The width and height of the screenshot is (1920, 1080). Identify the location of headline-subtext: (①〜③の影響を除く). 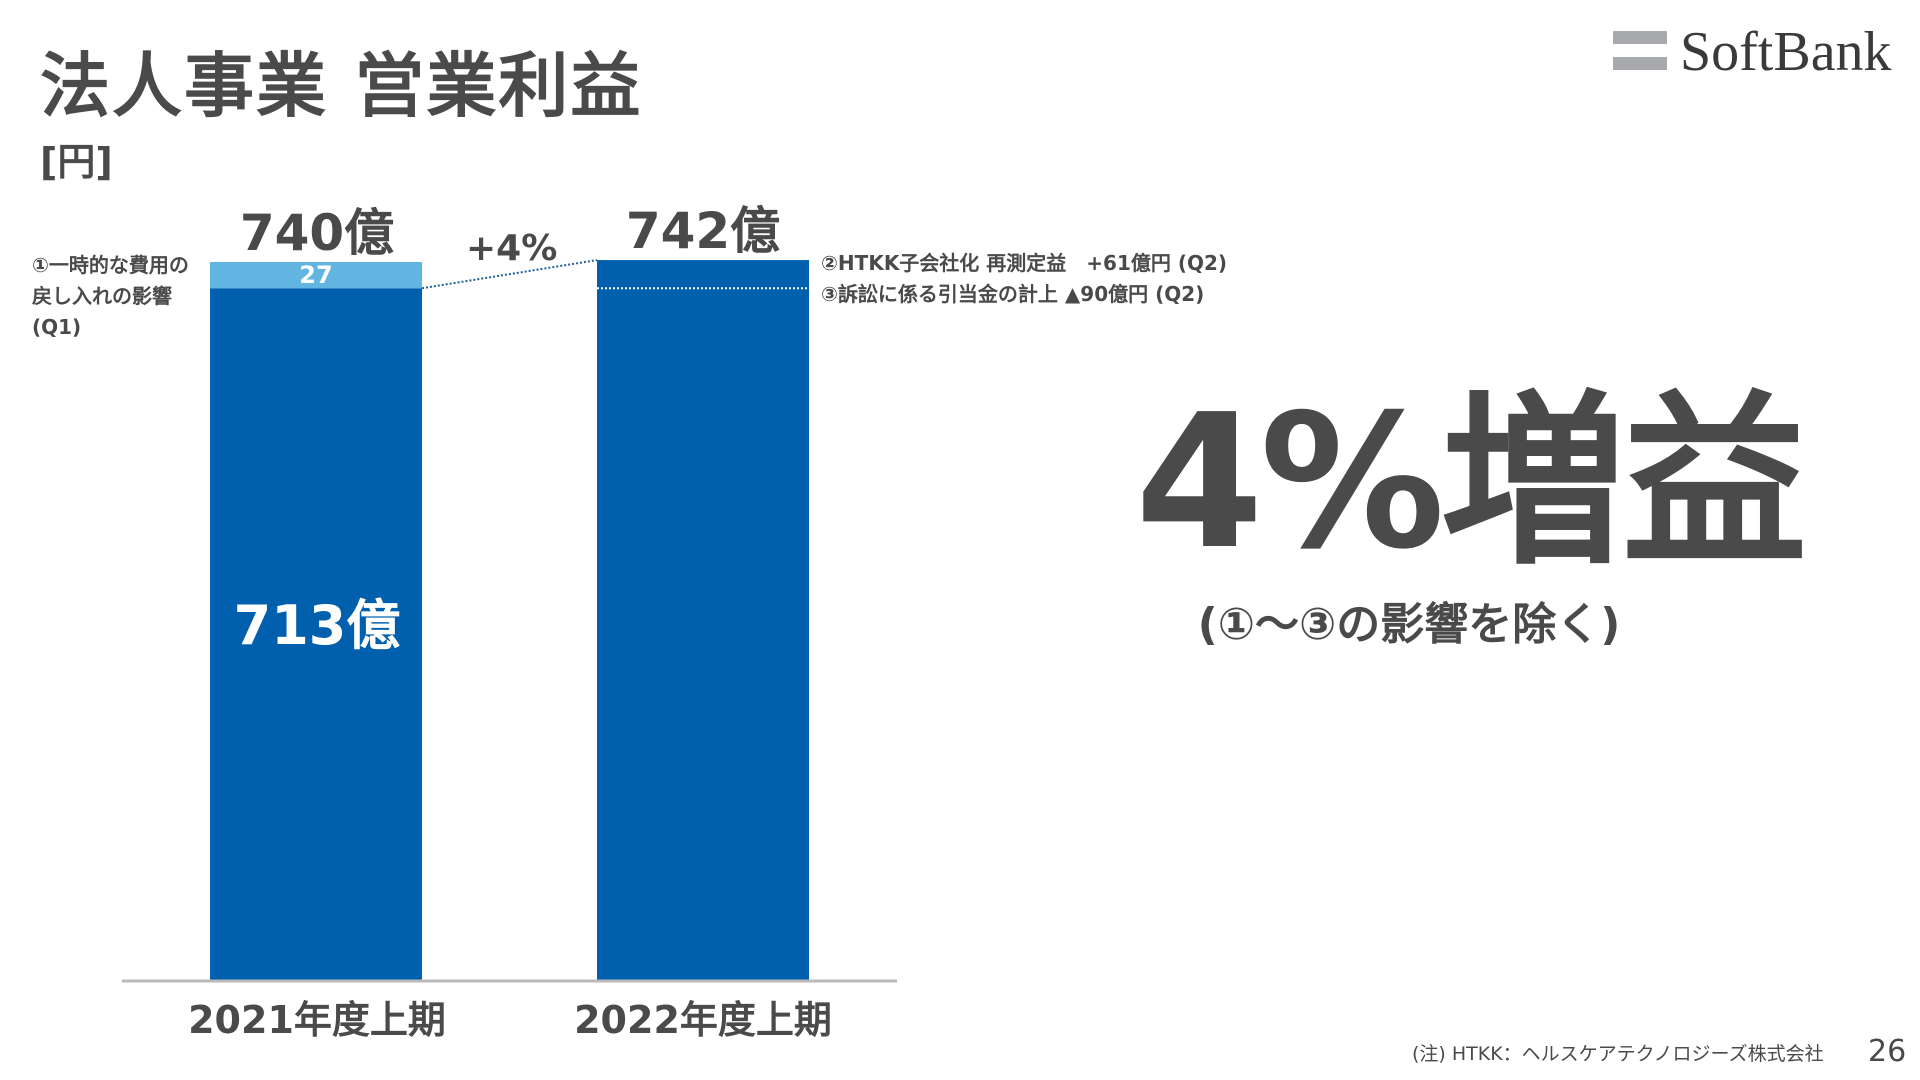
(1409, 624).